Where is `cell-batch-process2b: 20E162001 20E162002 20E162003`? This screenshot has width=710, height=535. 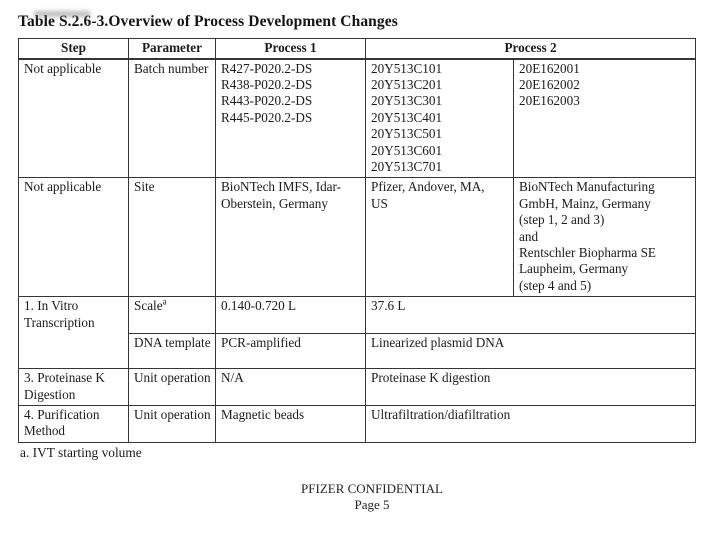 cell-batch-process2b: 20E162001 20E162002 20E162003 is located at coordinates (604, 118).